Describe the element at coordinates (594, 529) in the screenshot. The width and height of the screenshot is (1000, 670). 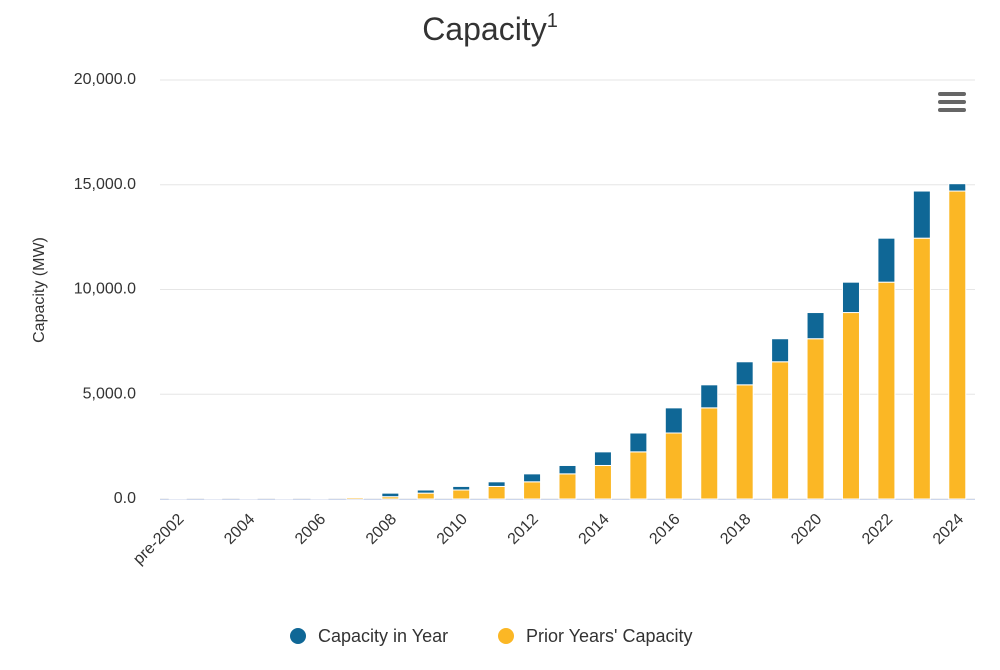
I see `x-tick-label: 2014` at that location.